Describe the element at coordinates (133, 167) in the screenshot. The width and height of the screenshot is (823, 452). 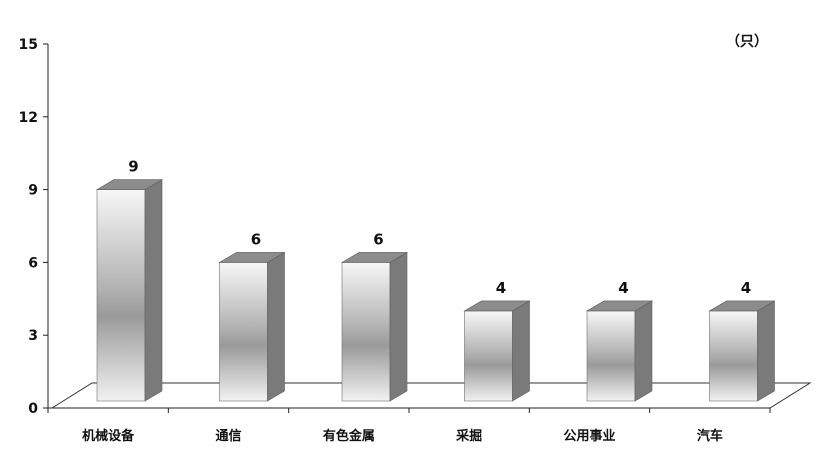
I see `data-label: 9` at that location.